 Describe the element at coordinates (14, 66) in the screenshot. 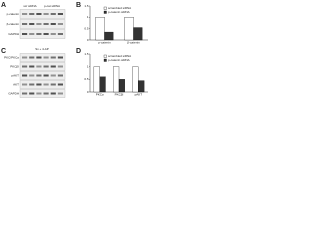

I see `blot-row-label: PKCβI` at that location.